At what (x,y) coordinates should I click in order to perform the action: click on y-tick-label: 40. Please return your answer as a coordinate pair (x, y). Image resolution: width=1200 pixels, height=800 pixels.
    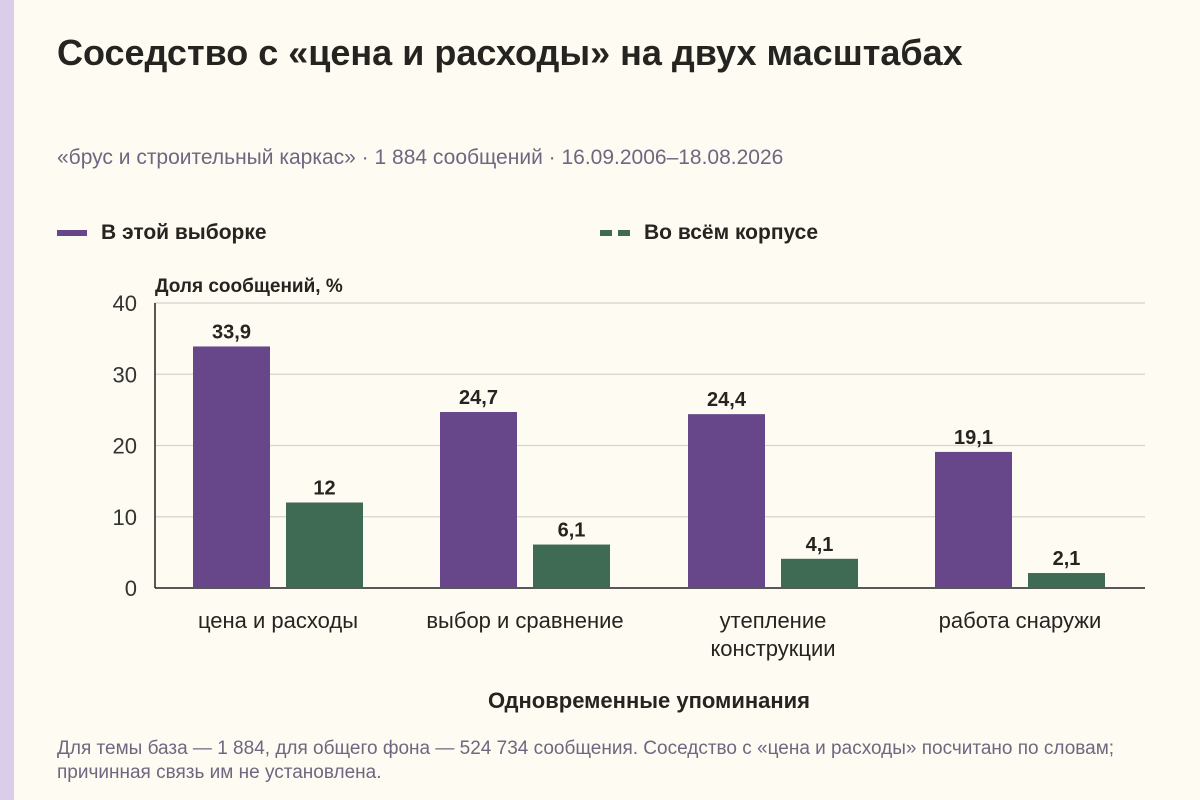
    Looking at the image, I should click on (125, 303).